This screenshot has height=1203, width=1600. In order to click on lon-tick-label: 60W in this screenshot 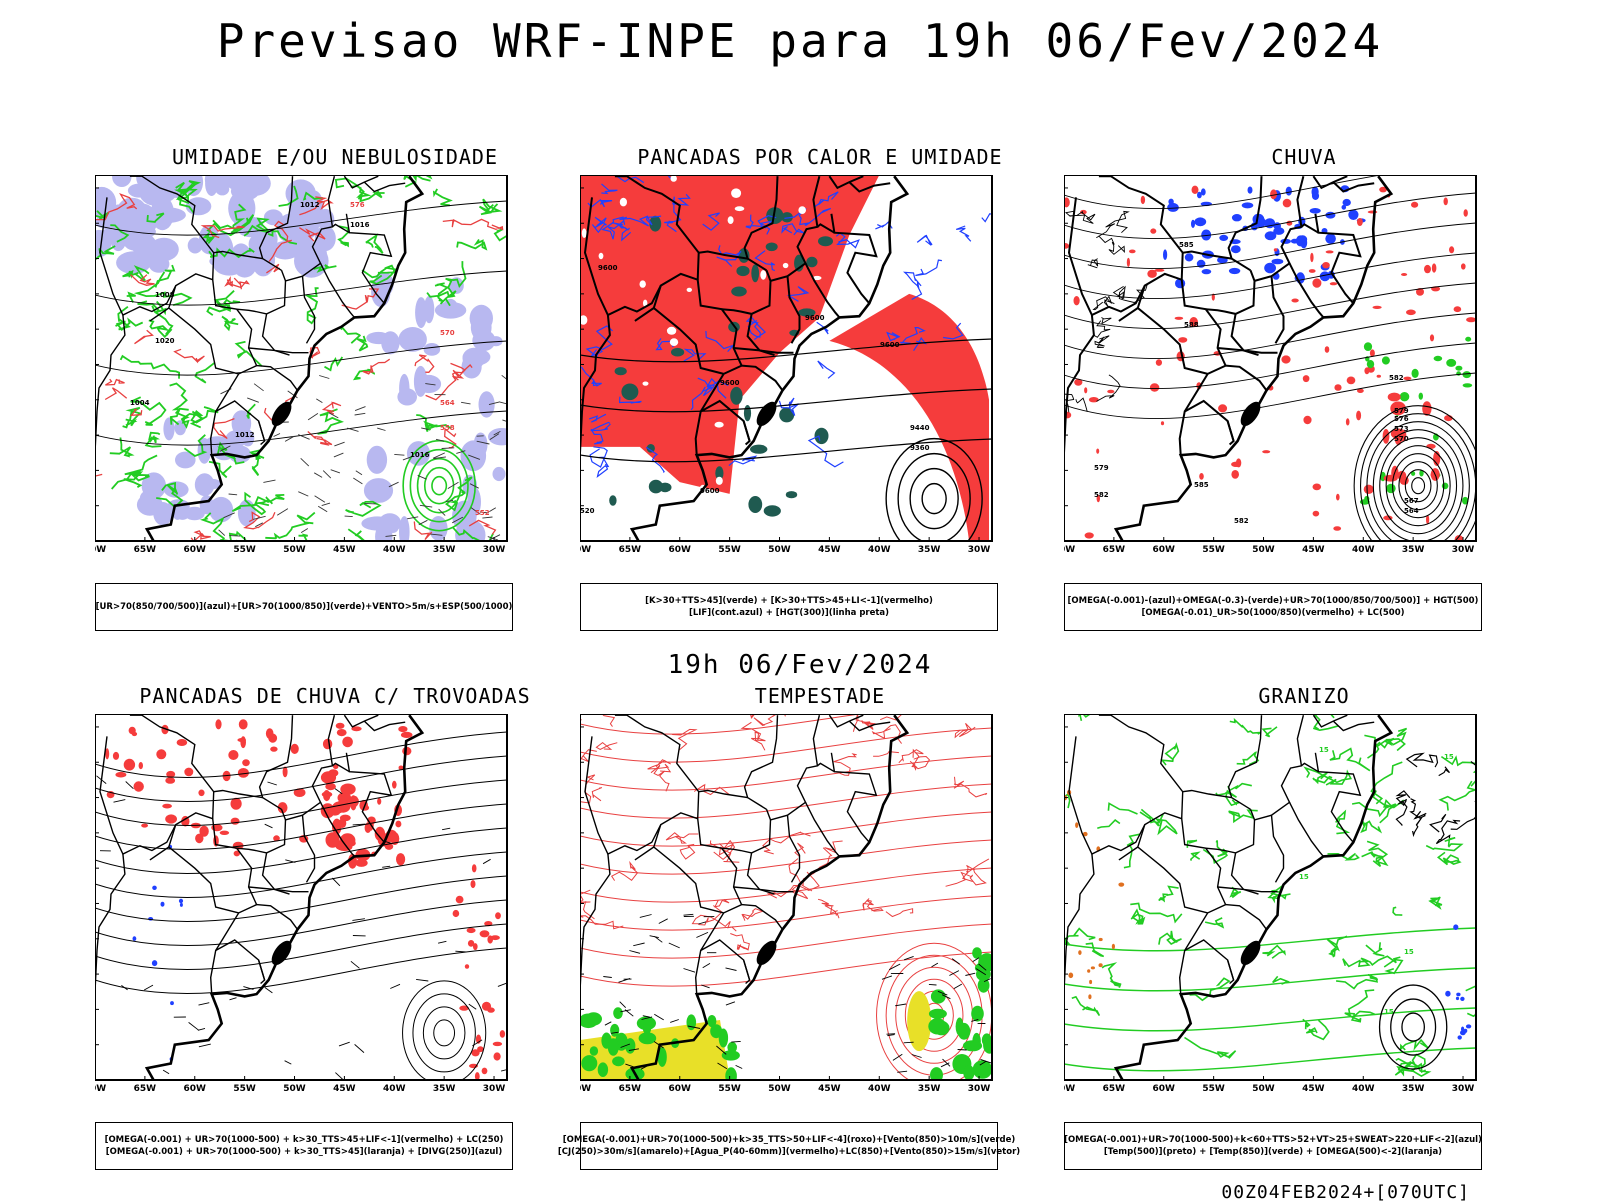, I will do `click(680, 1089)`.